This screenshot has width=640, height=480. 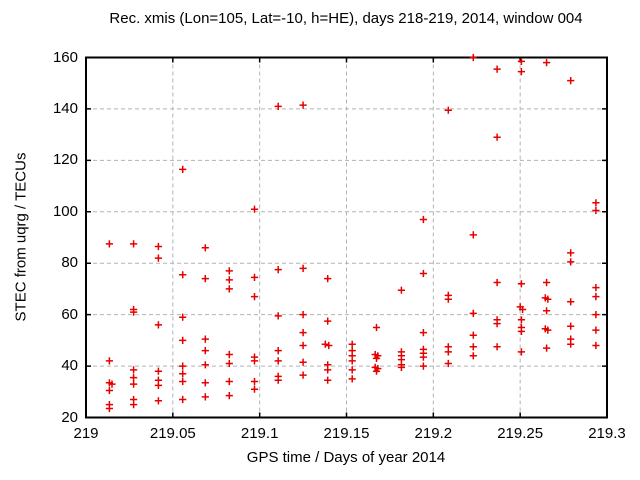 What do you see at coordinates (607, 433) in the screenshot?
I see `x-tick-label: 219.3` at bounding box center [607, 433].